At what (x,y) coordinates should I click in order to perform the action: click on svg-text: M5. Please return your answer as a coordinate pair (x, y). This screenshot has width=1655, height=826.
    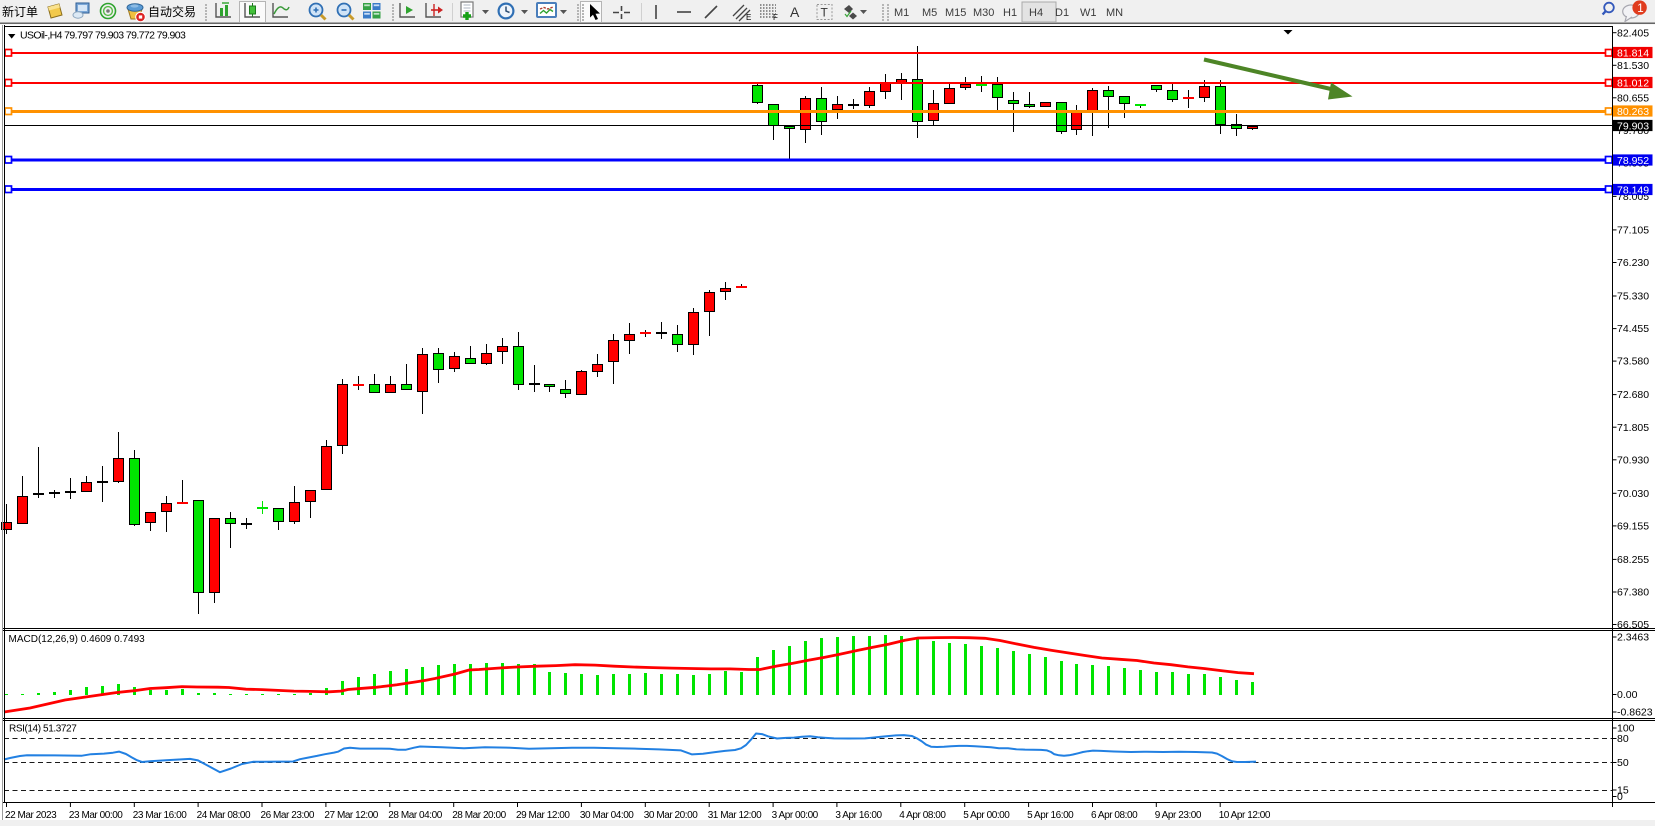
    Looking at the image, I should click on (929, 13).